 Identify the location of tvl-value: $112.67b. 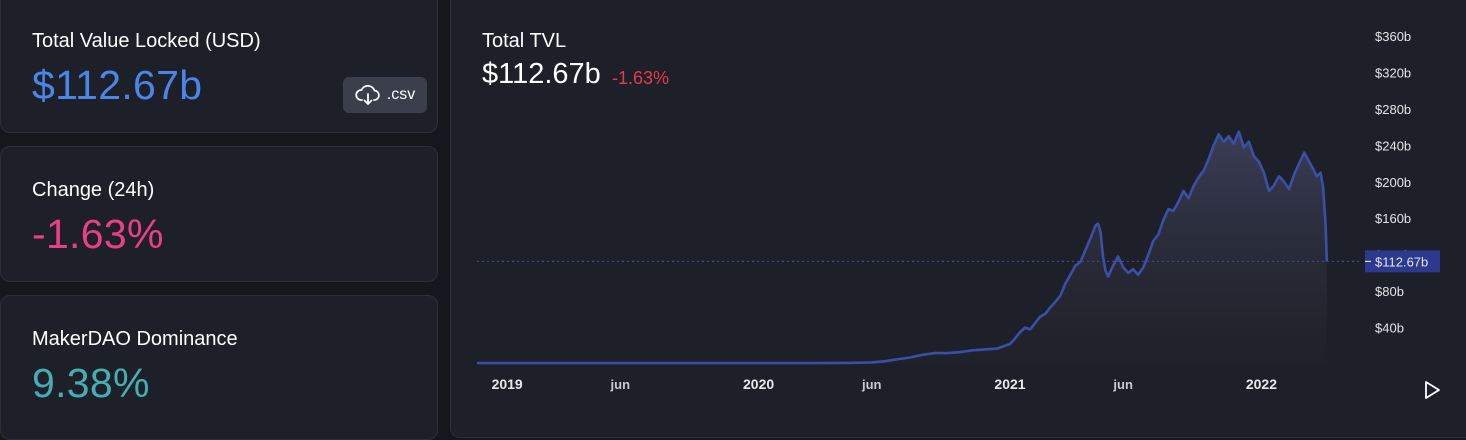
(117, 85).